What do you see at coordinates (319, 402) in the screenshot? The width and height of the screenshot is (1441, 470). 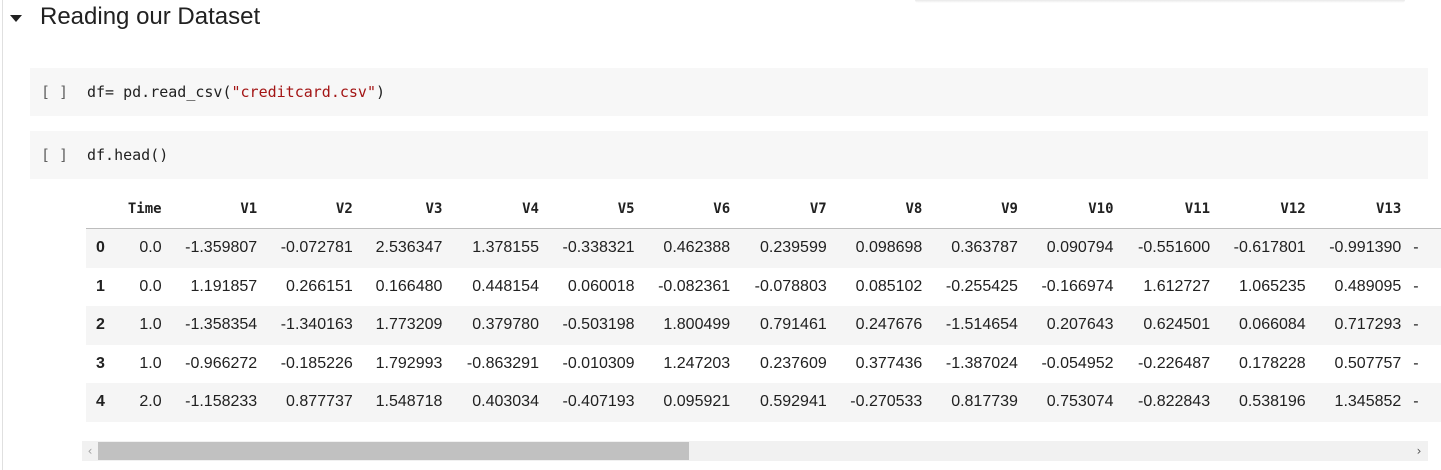 I see `table-cell: 0.877737` at bounding box center [319, 402].